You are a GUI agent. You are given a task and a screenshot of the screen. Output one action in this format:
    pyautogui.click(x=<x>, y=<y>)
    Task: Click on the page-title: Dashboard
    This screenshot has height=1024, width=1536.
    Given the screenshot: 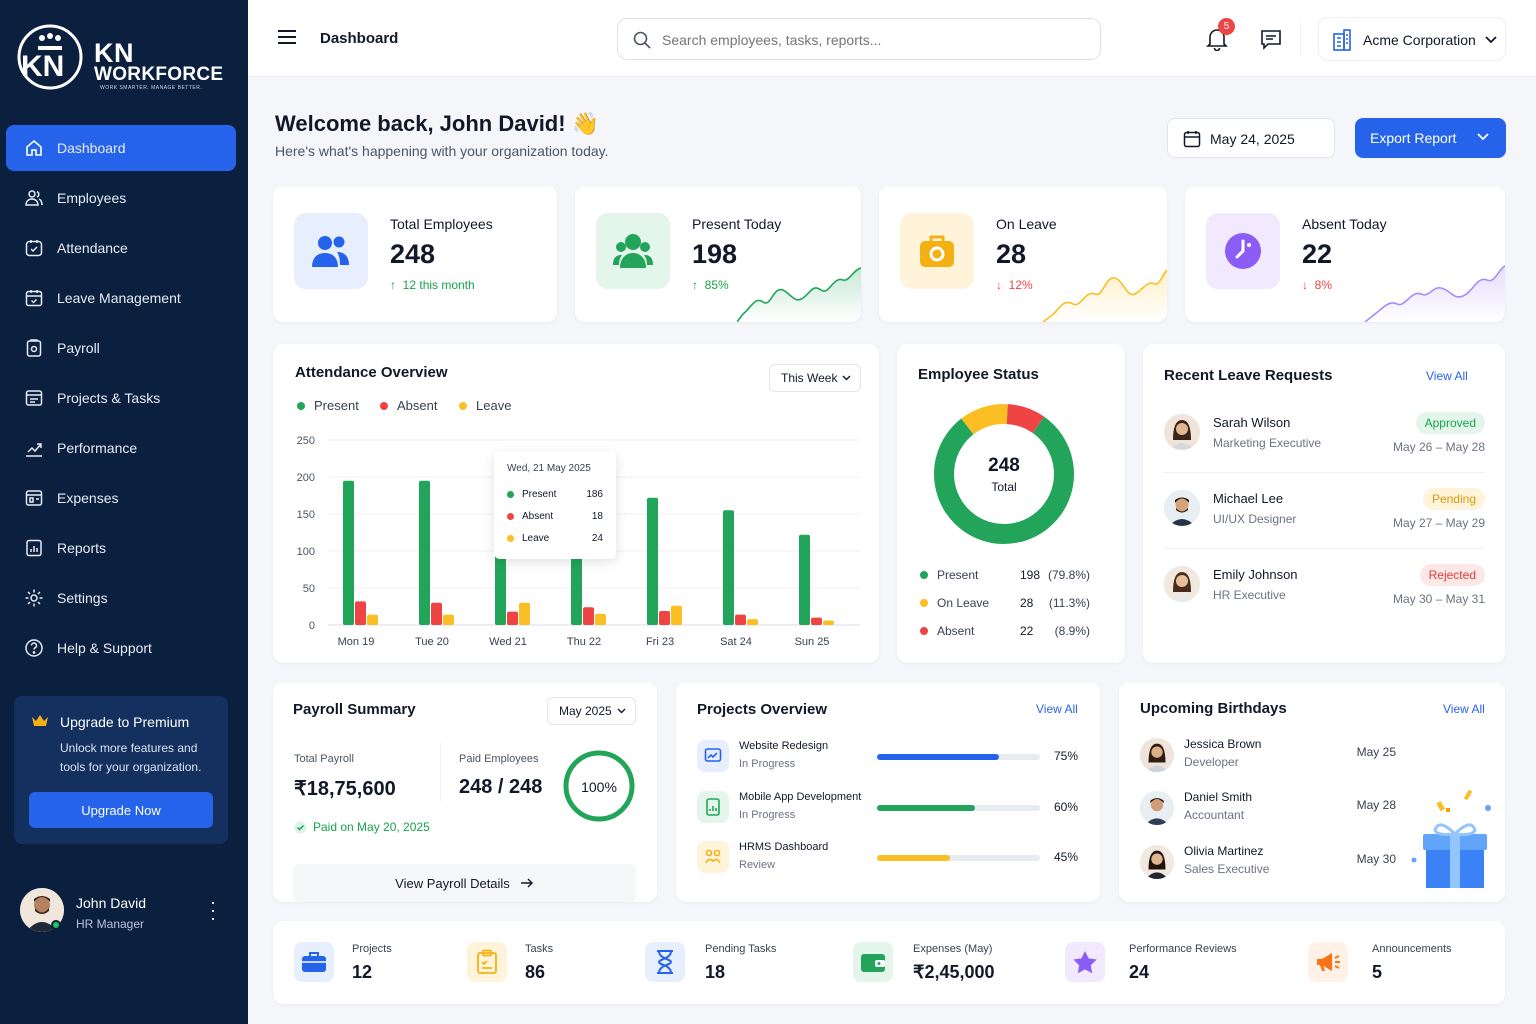 What is the action you would take?
    pyautogui.click(x=359, y=38)
    